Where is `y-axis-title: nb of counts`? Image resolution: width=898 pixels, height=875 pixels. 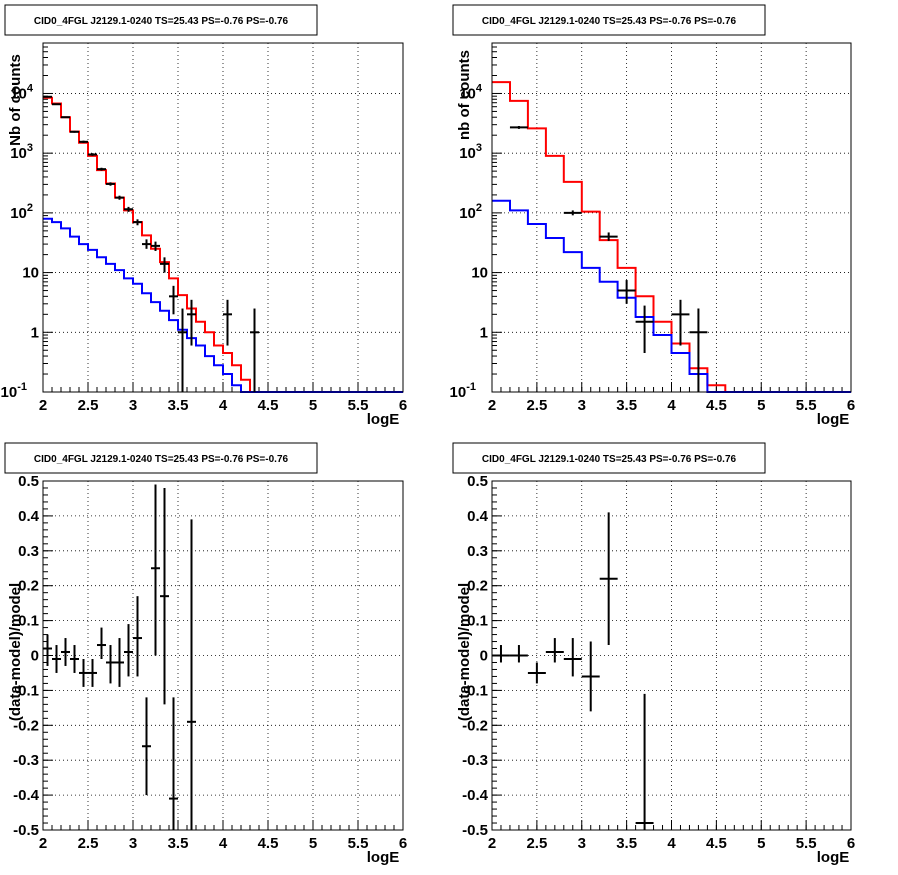
y-axis-title: nb of counts is located at coordinates (464, 95).